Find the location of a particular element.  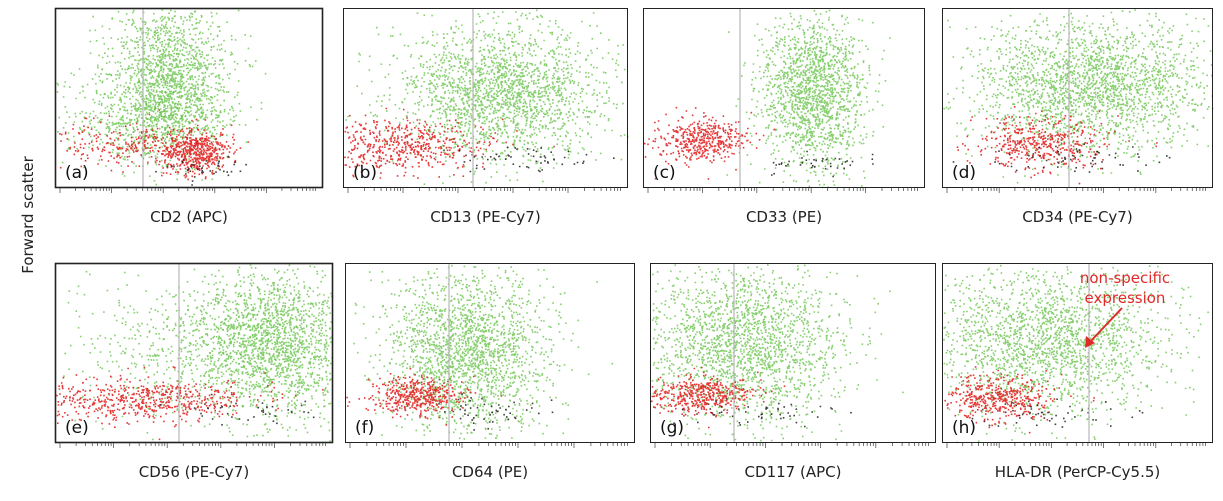

y-axis-label-text: Forward scatter is located at coordinates (28, 215).